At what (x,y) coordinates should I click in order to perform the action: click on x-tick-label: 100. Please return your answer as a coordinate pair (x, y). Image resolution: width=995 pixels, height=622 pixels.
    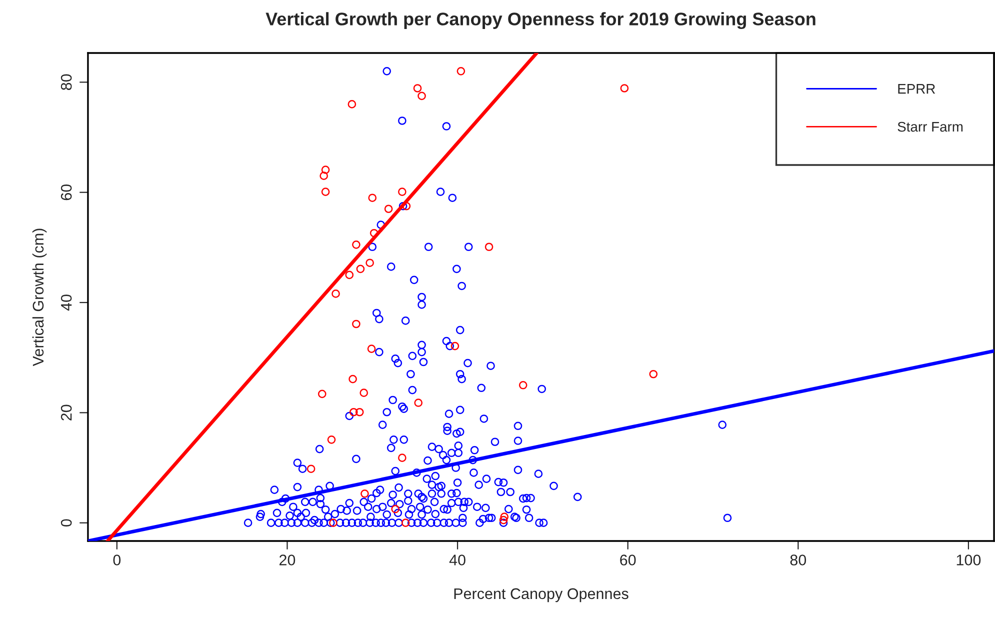
    Looking at the image, I should click on (968, 560).